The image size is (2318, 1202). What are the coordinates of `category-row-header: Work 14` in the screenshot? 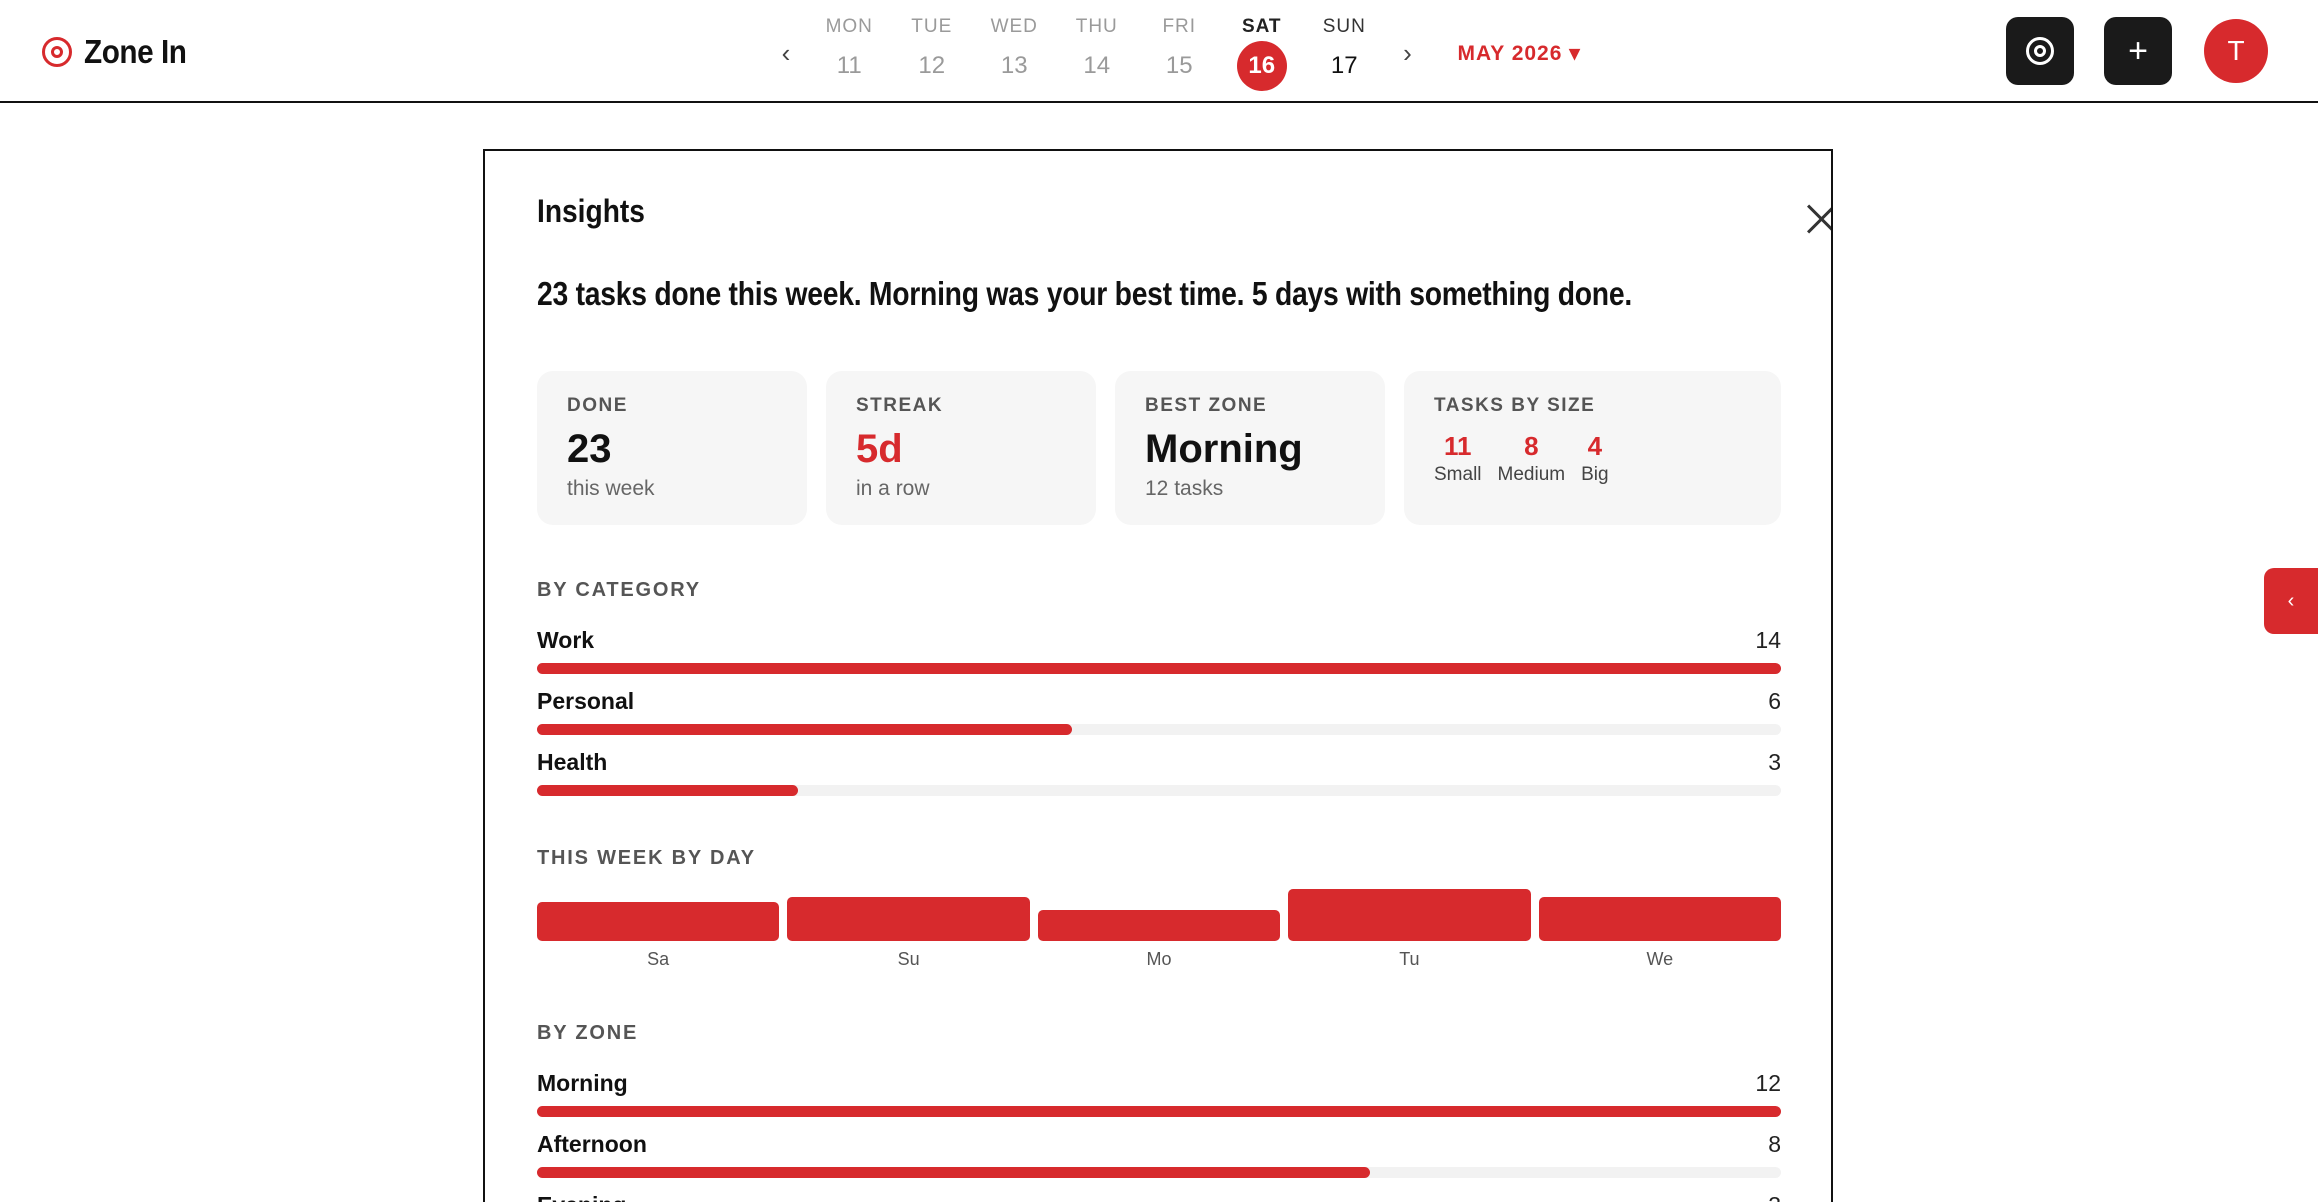 It's located at (1159, 640).